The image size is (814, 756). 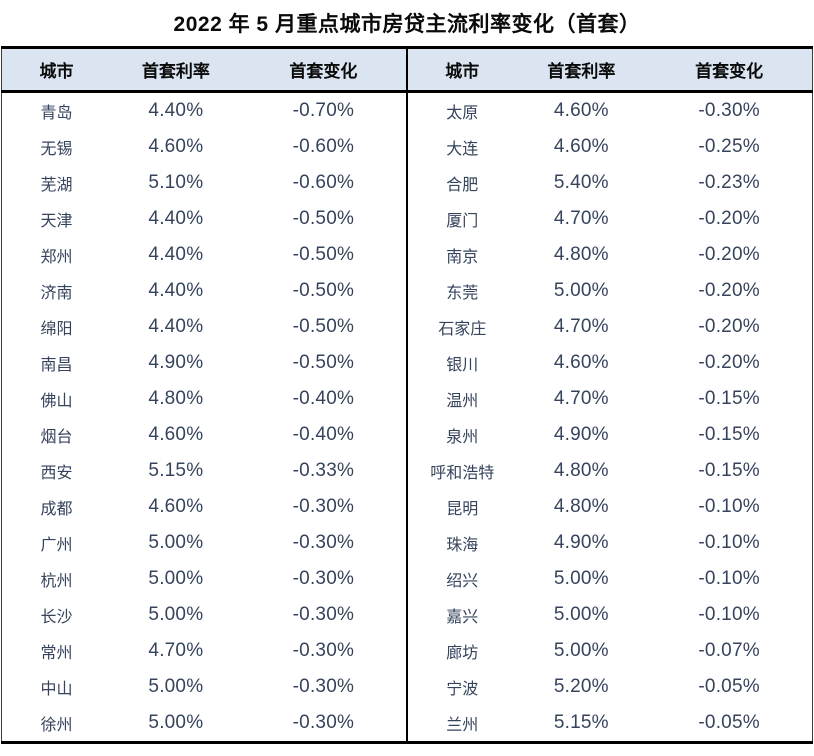 I want to click on change-cell: -0.25%, so click(x=729, y=146).